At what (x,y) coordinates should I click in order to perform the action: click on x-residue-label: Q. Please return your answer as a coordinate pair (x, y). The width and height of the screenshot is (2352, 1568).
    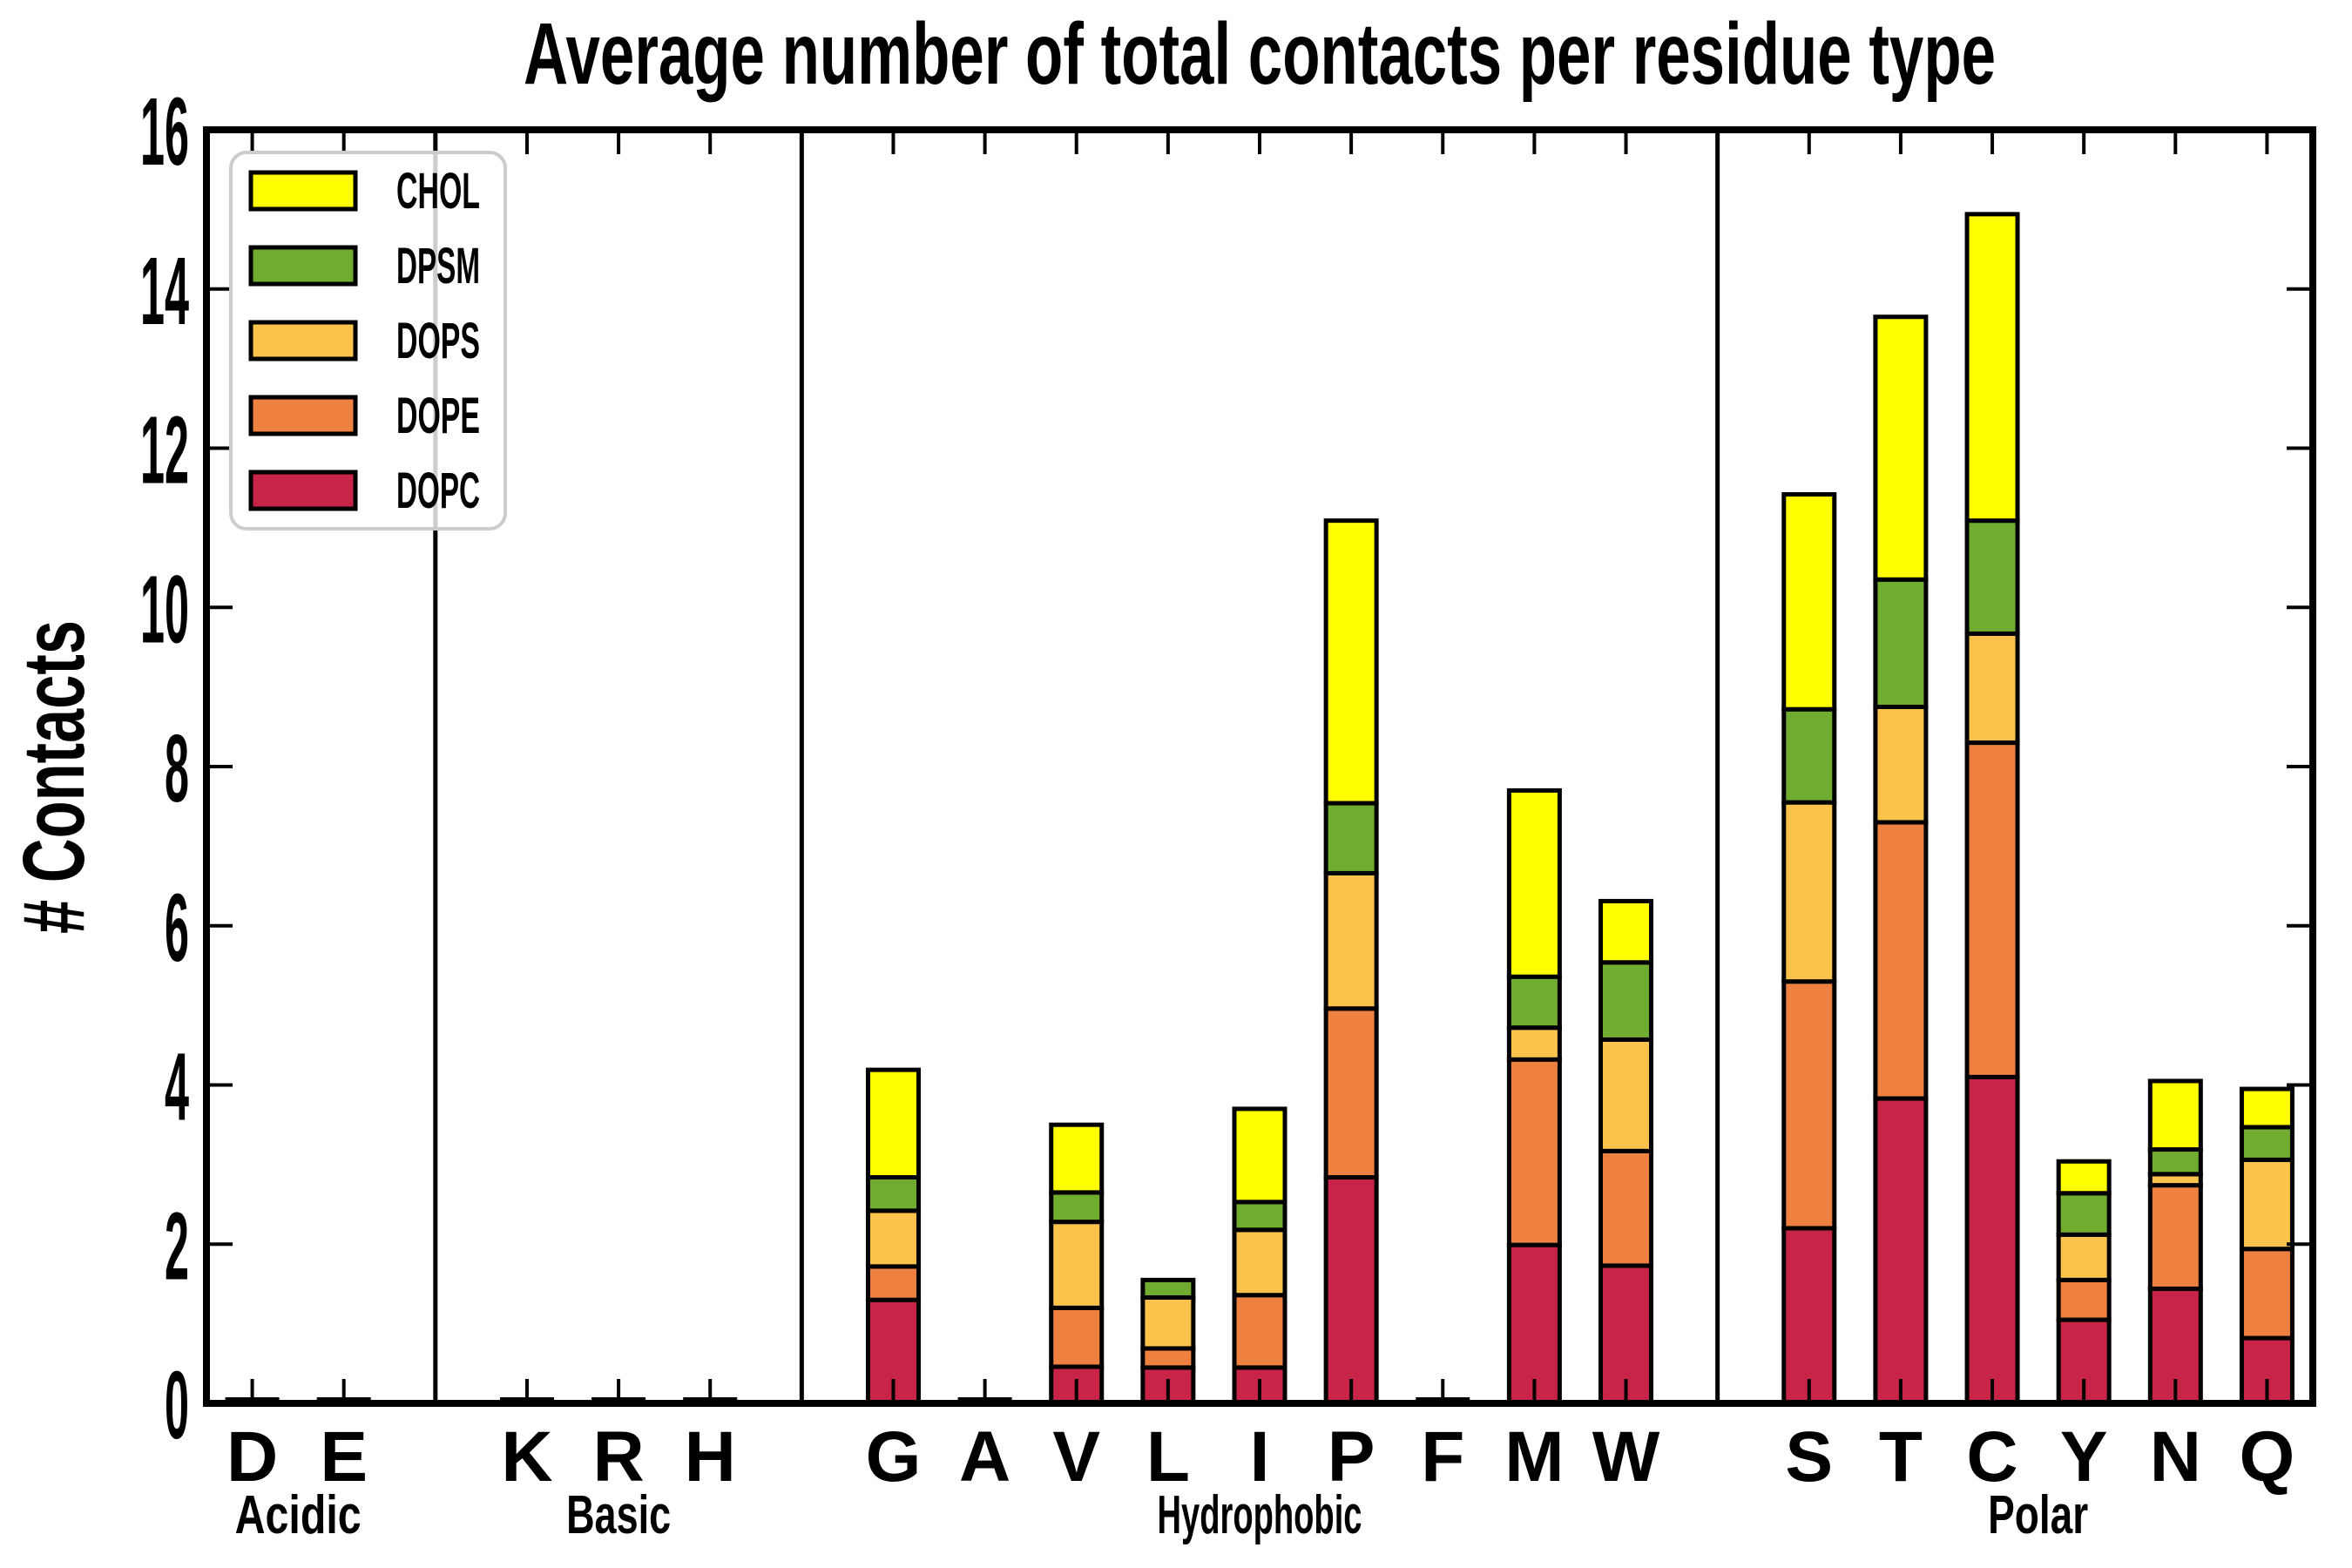
    Looking at the image, I should click on (2268, 1457).